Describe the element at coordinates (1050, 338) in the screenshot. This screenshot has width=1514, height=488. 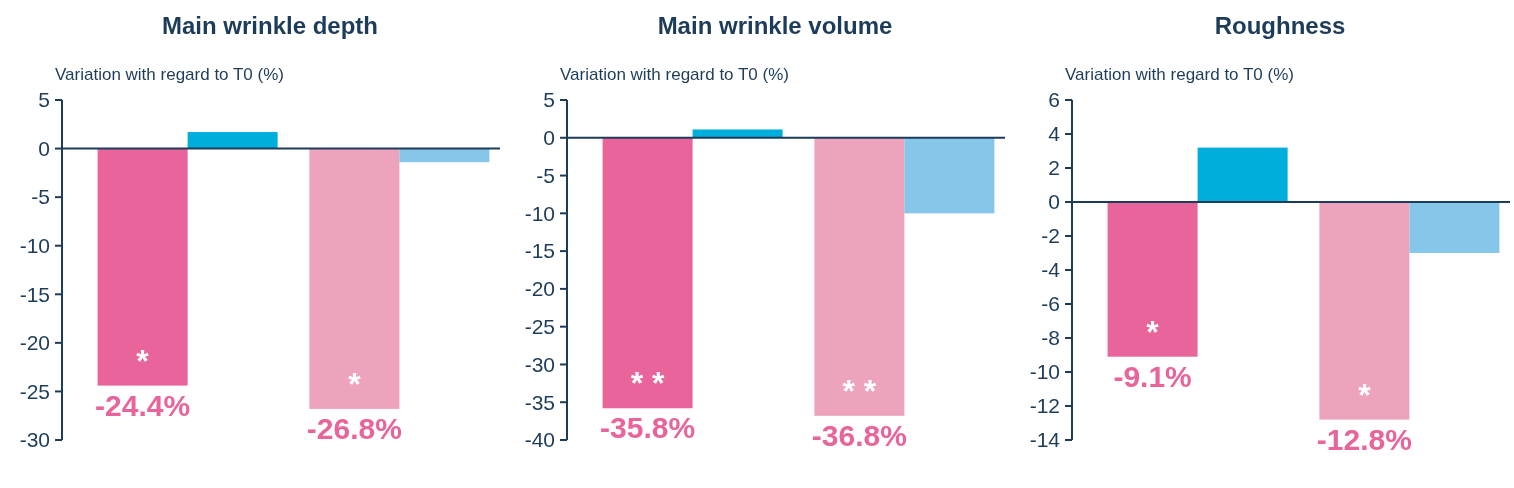
I see `y-tick-label: -8` at that location.